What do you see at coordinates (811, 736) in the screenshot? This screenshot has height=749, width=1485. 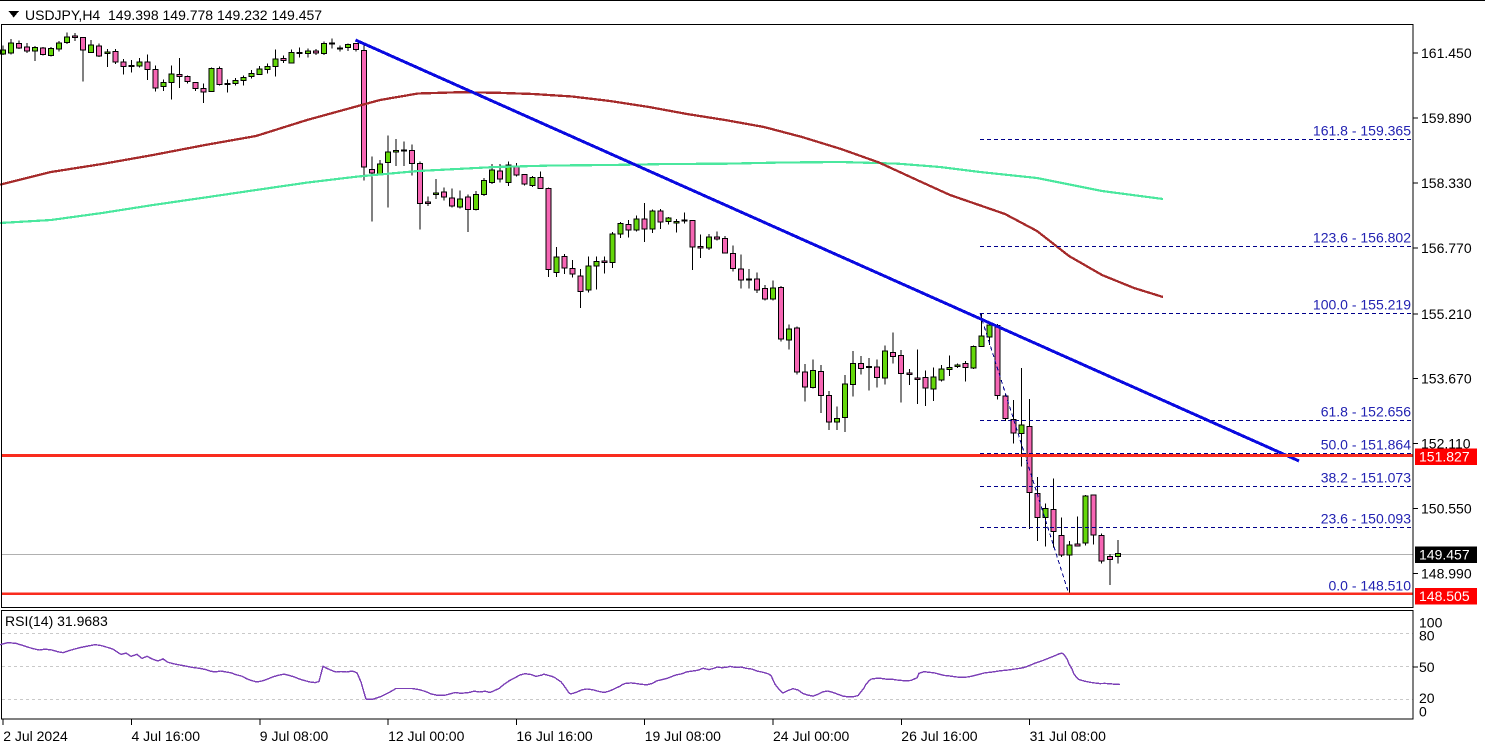 I see `svg-text: 24 Jul 00:00` at bounding box center [811, 736].